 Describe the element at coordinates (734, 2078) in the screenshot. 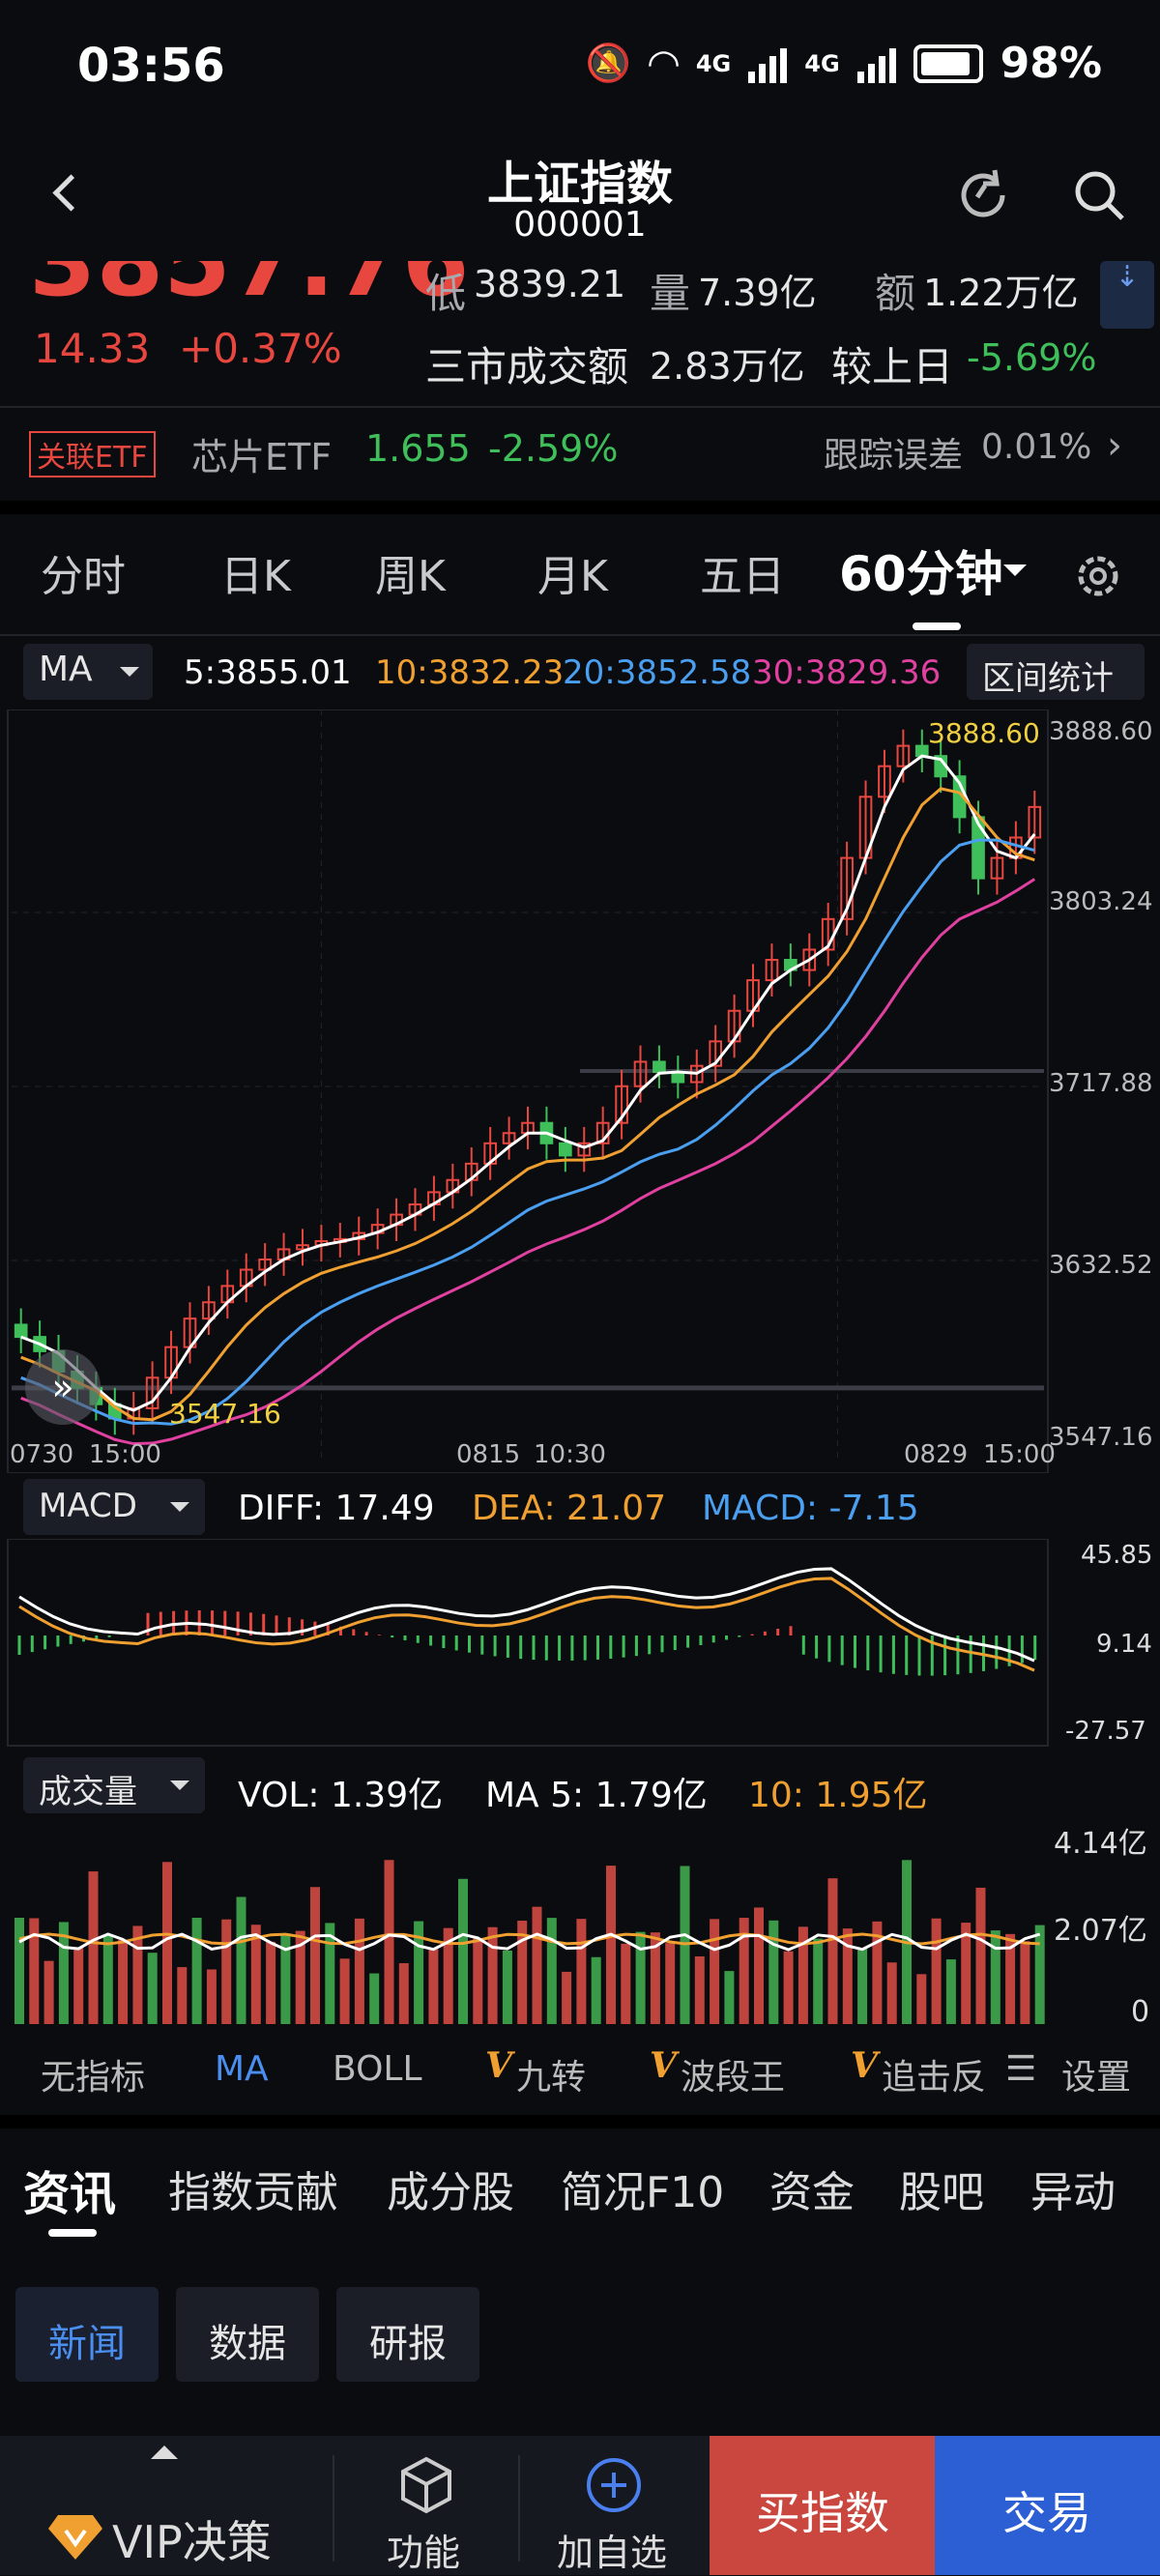

I see `indicator-boduanwang: 波段王` at that location.